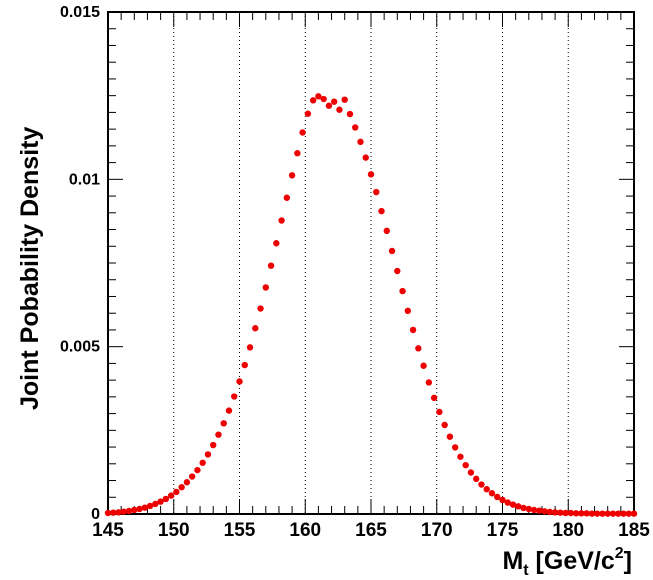 The height and width of the screenshot is (580, 653). Describe the element at coordinates (526, 570) in the screenshot. I see `x-axis-title-subscript: t` at that location.